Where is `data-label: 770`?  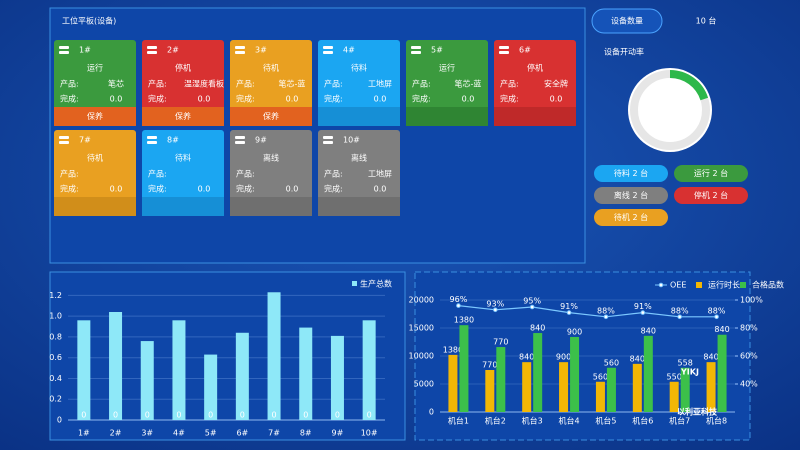
data-label: 770 is located at coordinates (500, 342).